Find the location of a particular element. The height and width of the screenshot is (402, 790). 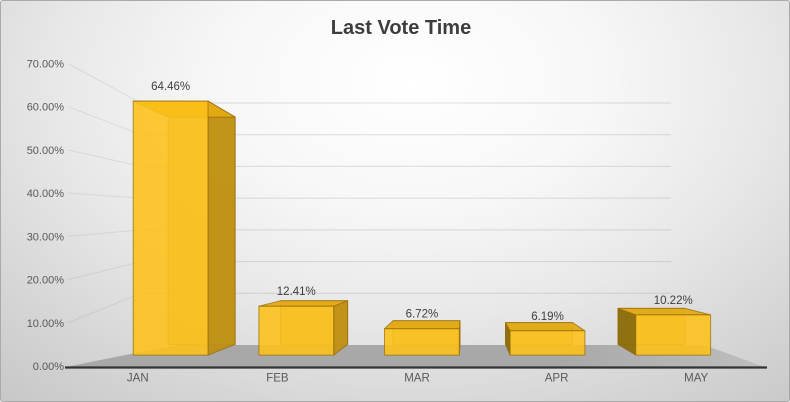

value-axis-label: 20.00% is located at coordinates (46, 281).